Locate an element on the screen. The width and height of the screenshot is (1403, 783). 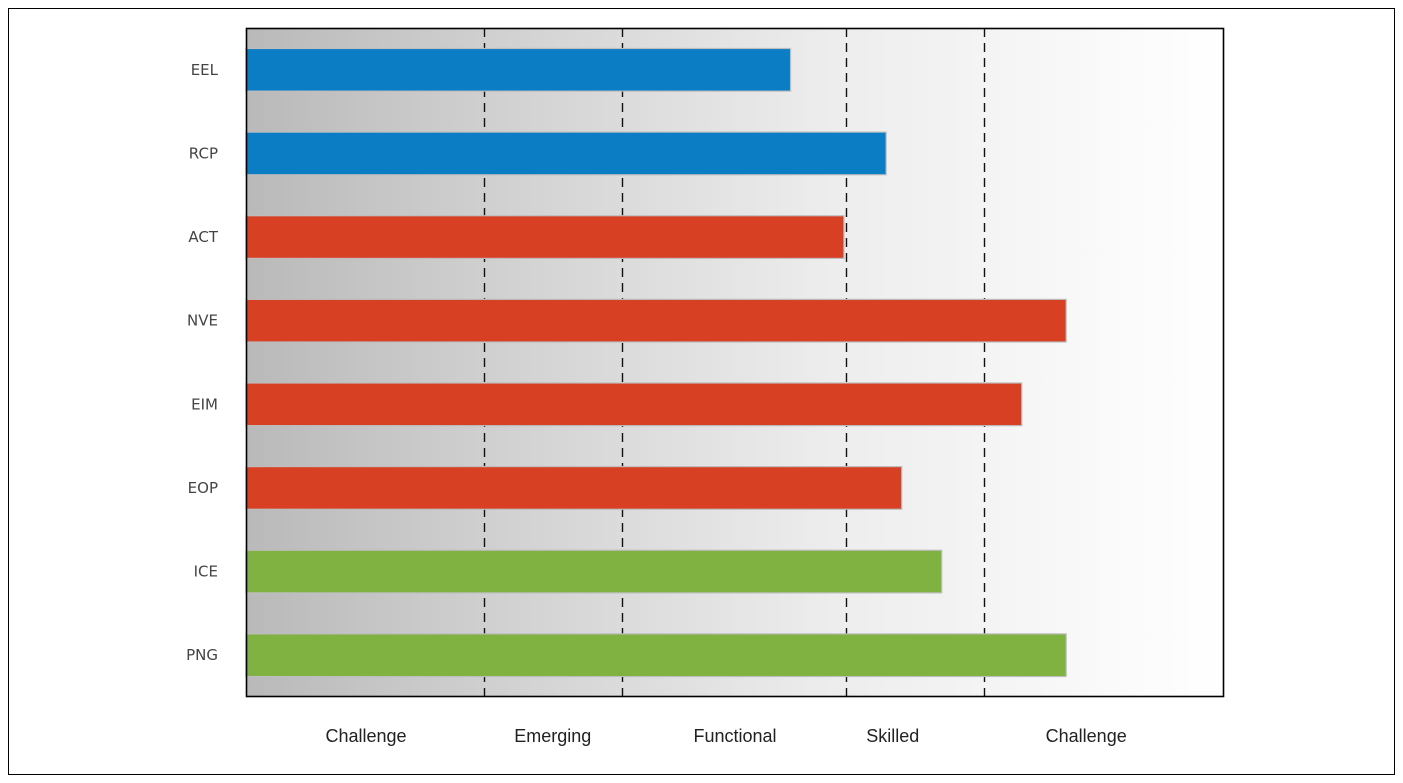
bar-nve is located at coordinates (656, 320).